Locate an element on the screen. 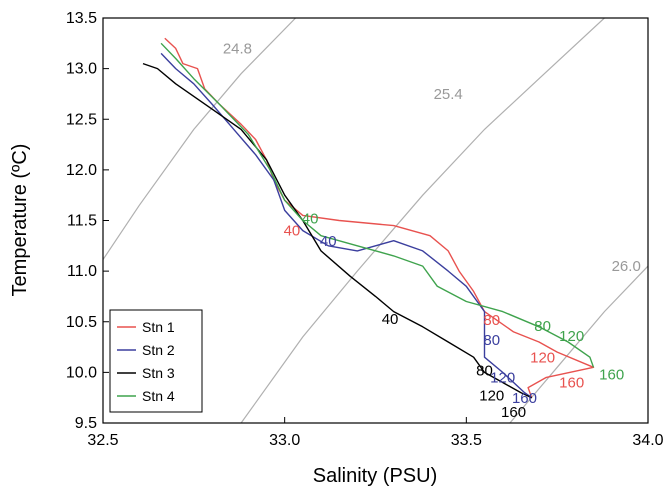  x-axis-label: Salinity (PSU) is located at coordinates (375, 476).